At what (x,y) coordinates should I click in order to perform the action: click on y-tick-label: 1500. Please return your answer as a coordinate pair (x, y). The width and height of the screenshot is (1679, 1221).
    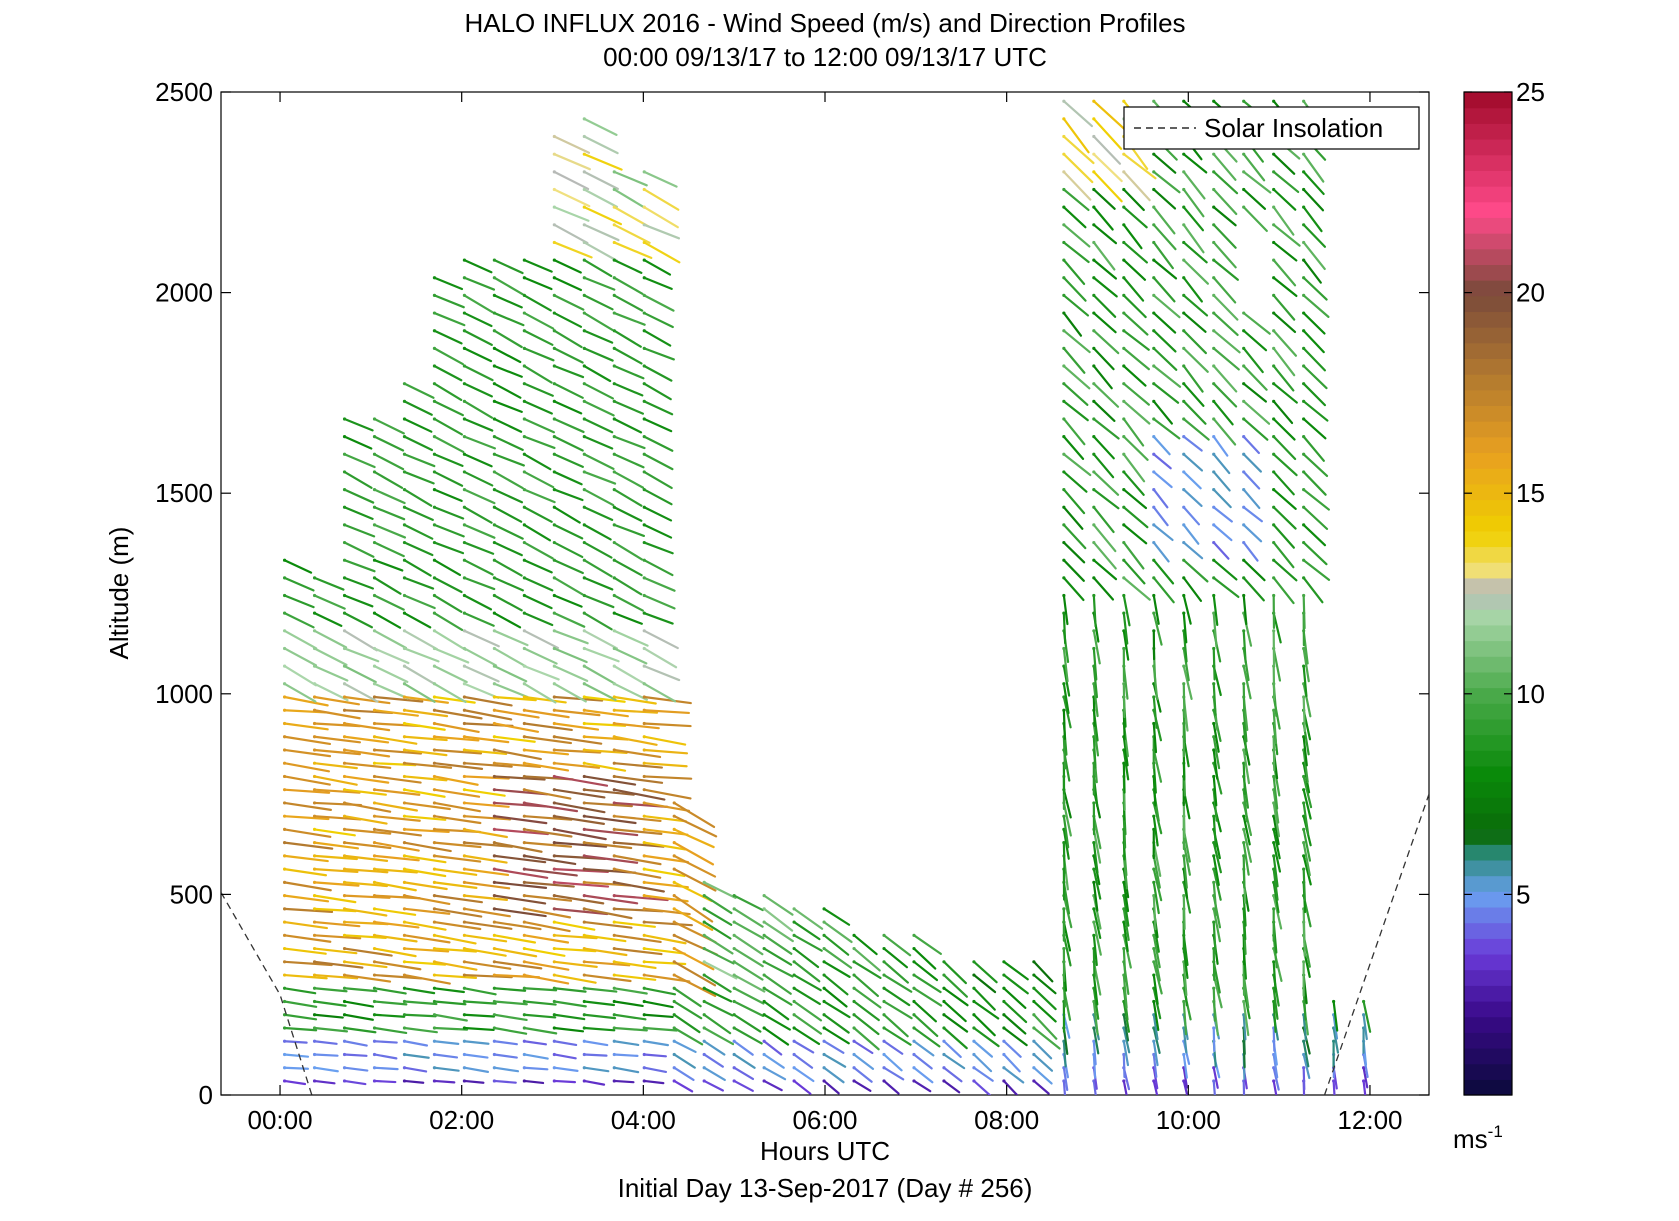
    Looking at the image, I should click on (184, 493).